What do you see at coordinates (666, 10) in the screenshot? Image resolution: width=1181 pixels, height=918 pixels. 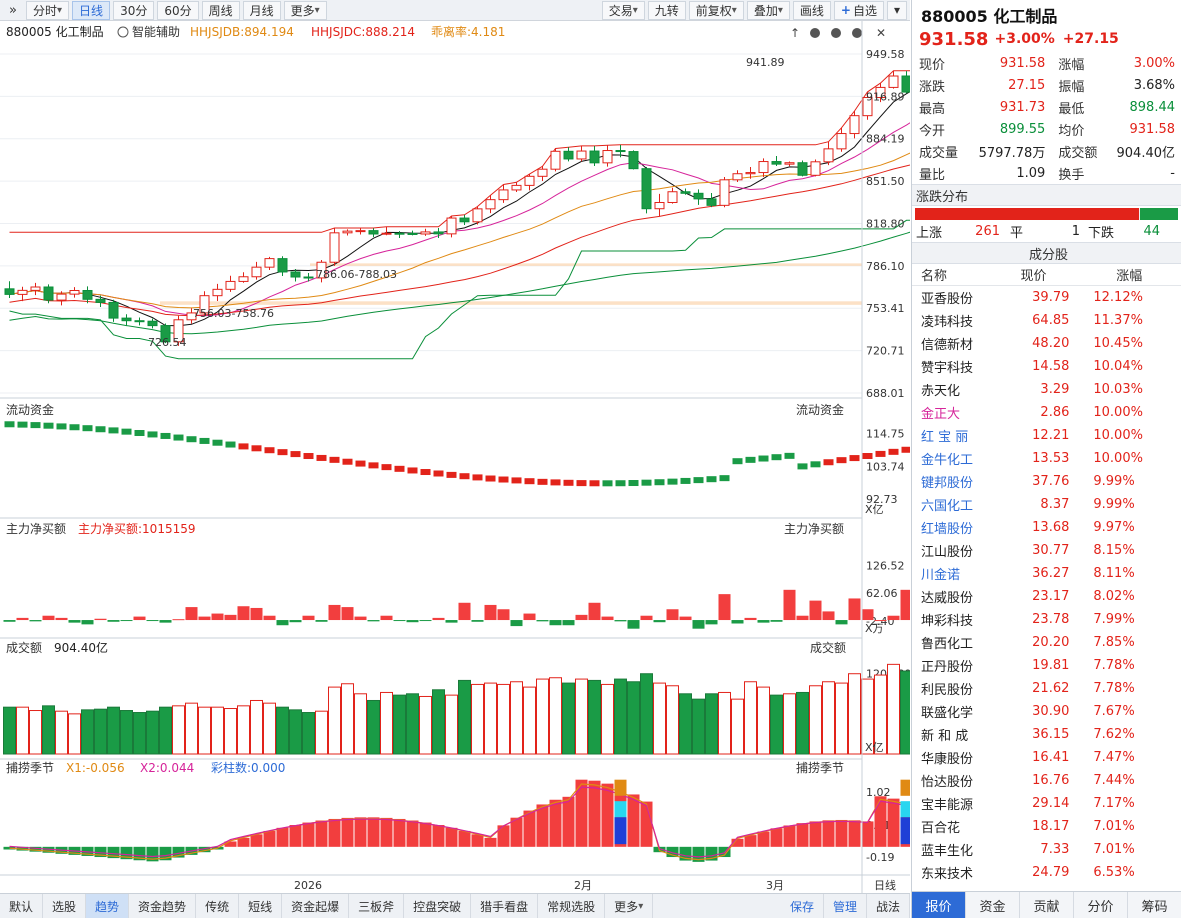 I see `nine-turn-button: 九转` at bounding box center [666, 10].